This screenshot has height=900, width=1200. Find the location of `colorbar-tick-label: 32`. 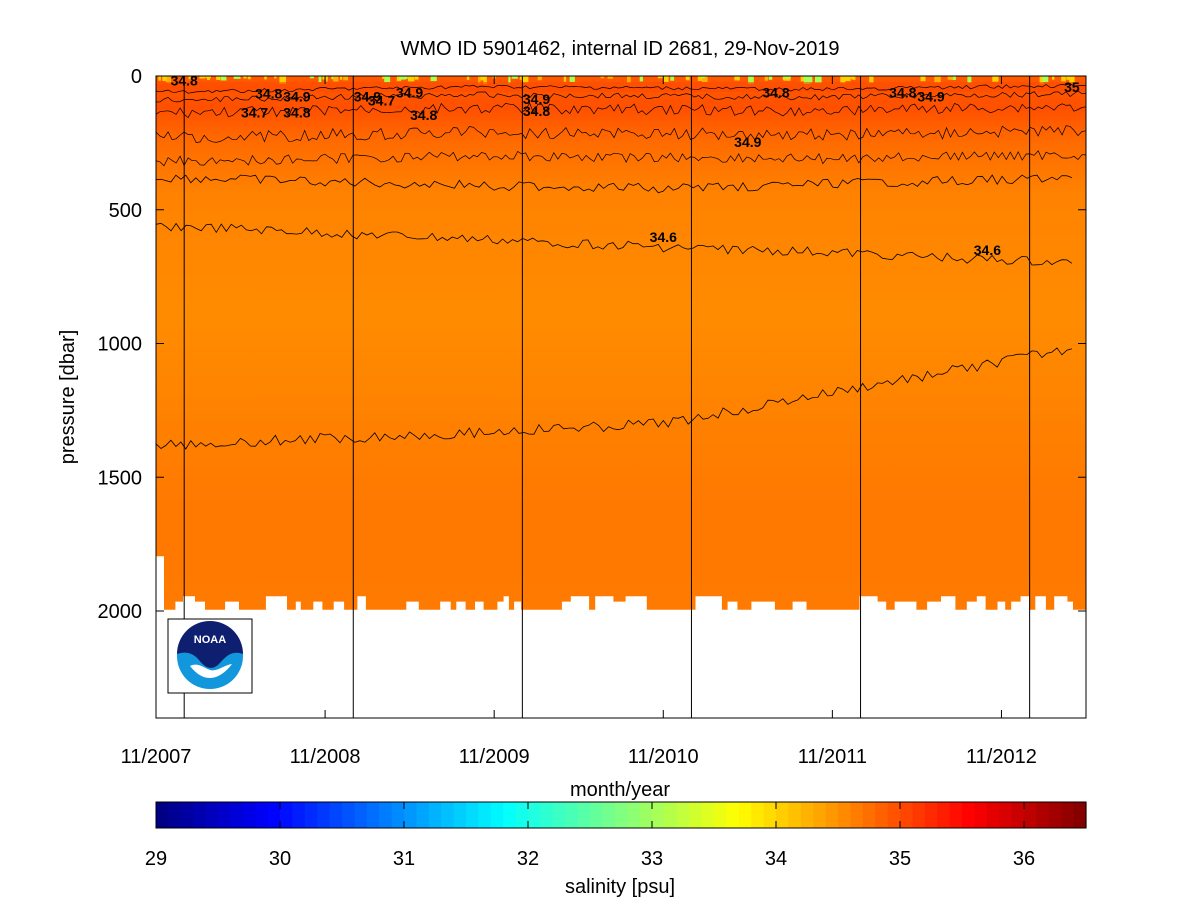

colorbar-tick-label: 32 is located at coordinates (528, 859).